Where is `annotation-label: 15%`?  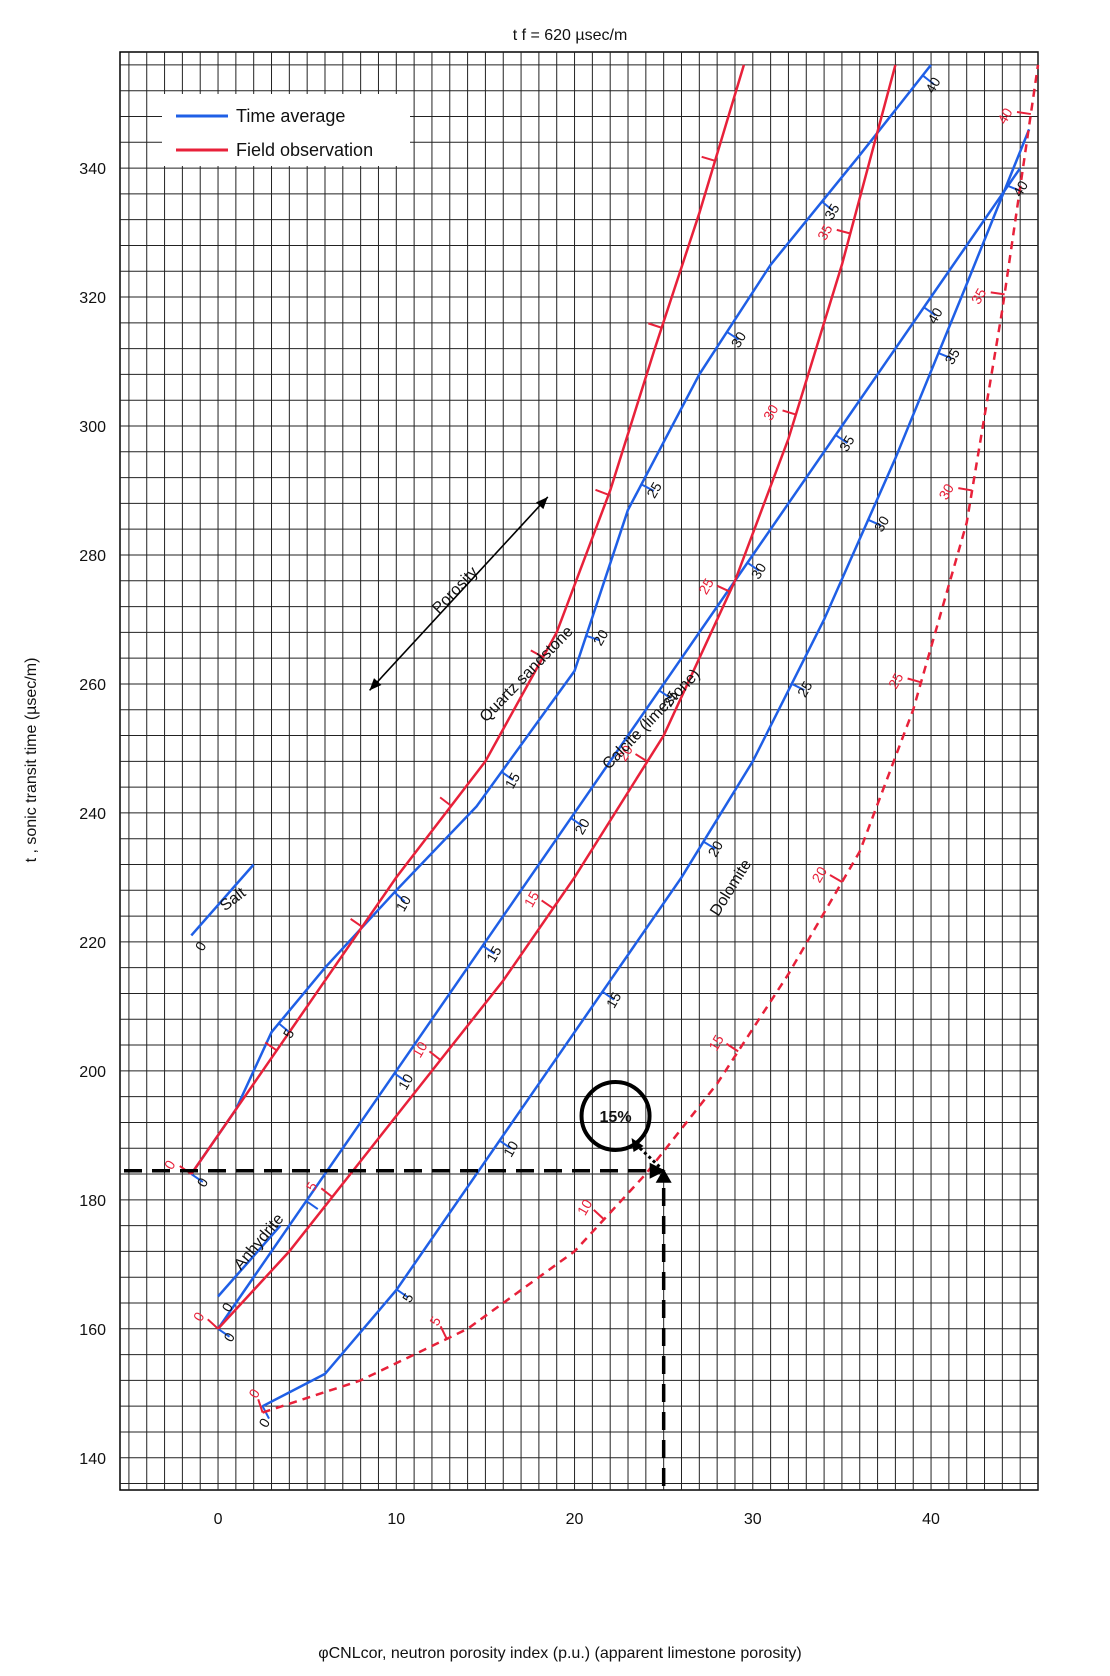 annotation-label: 15% is located at coordinates (616, 1117).